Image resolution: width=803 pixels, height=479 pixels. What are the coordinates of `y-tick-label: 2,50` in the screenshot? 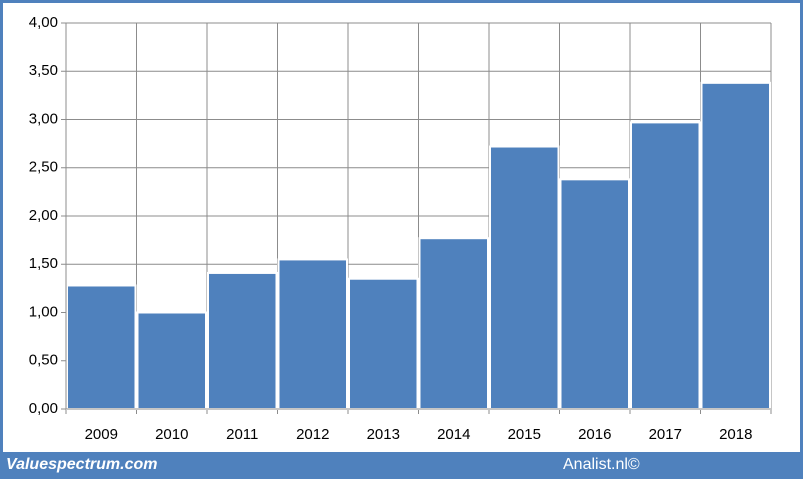 It's located at (43, 167).